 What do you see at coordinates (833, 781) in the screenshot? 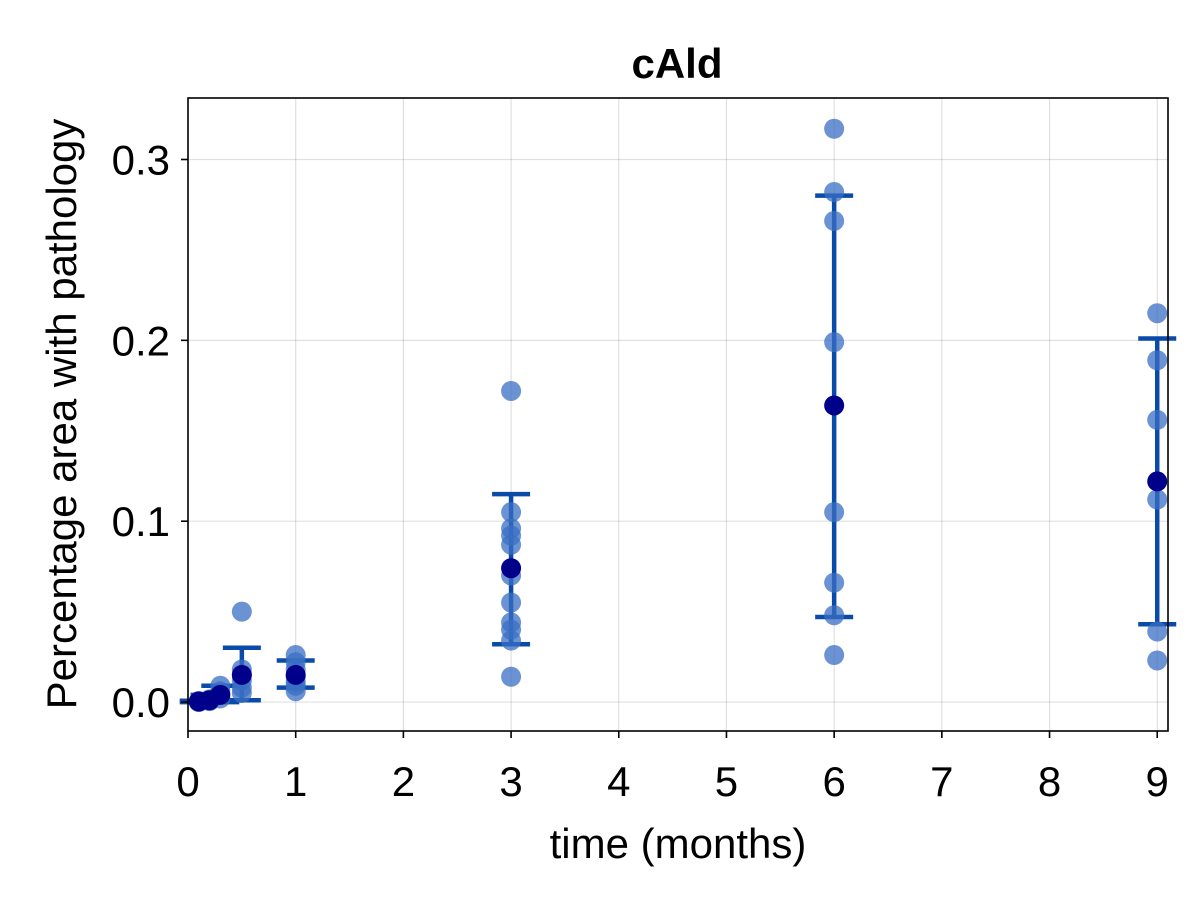
I see `x-tick-label: 6` at bounding box center [833, 781].